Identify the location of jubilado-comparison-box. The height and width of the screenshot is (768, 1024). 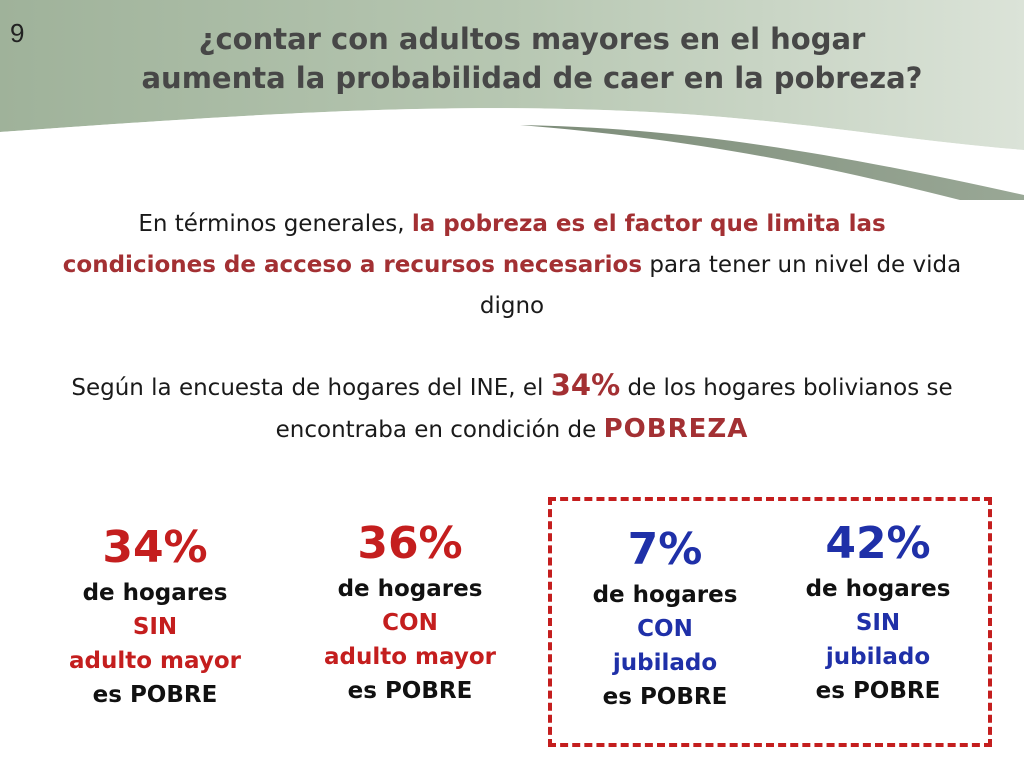
(770, 622).